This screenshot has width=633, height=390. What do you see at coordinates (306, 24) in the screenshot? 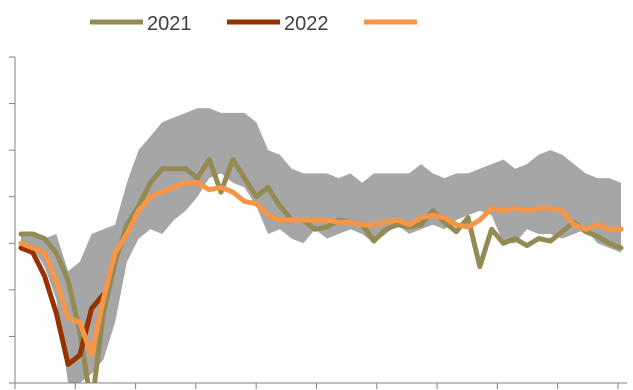
I see `legend-label-2022: 2022` at bounding box center [306, 24].